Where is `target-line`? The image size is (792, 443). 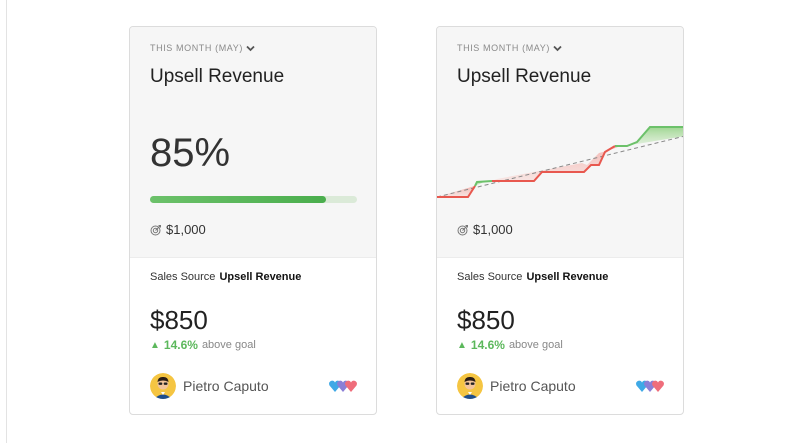
target-line is located at coordinates (560, 166).